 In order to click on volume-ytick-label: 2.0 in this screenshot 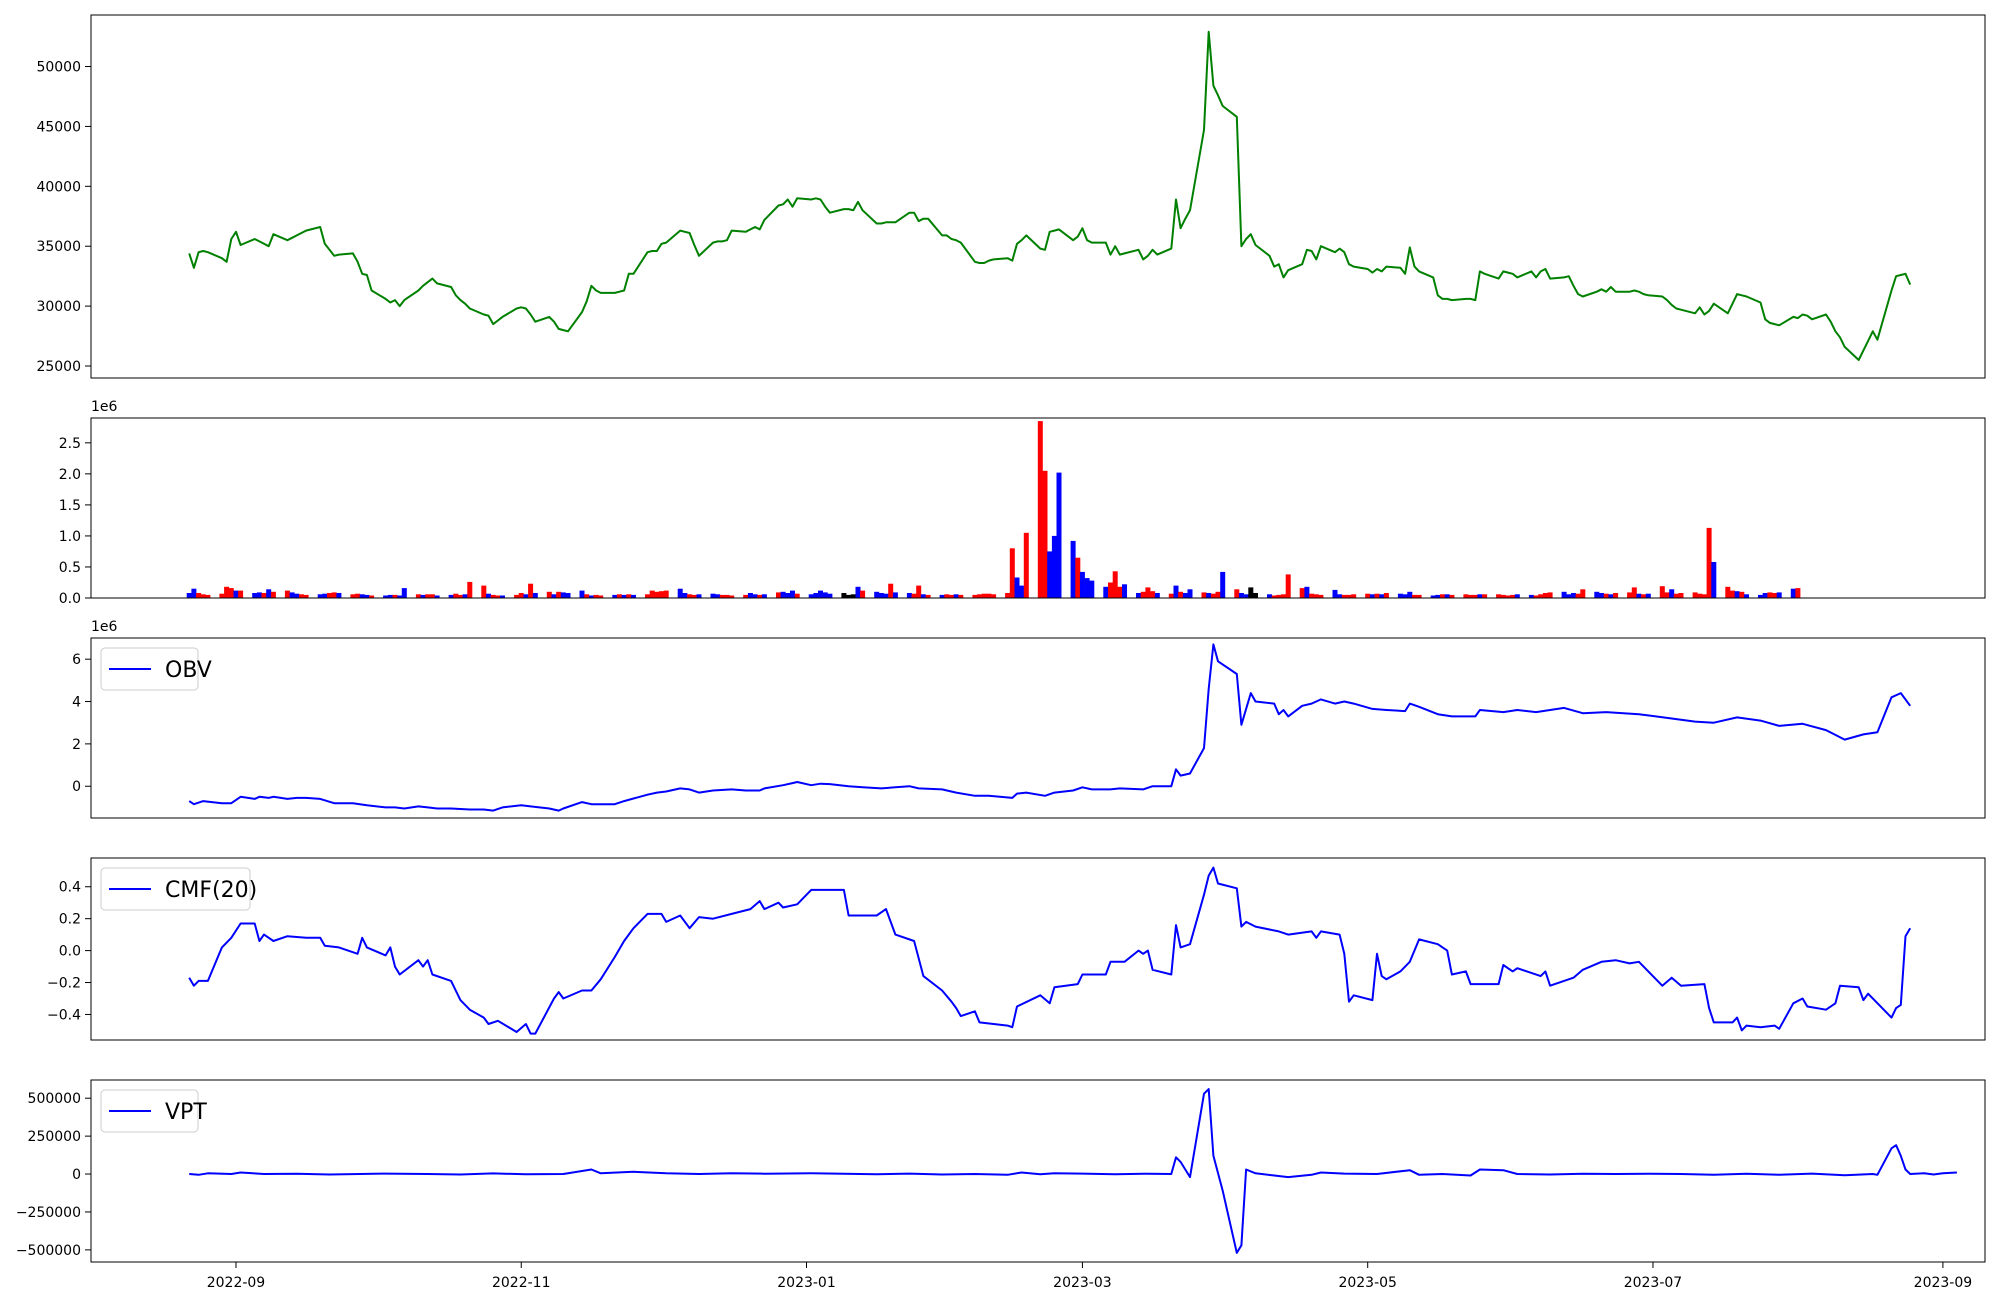, I will do `click(70, 475)`.